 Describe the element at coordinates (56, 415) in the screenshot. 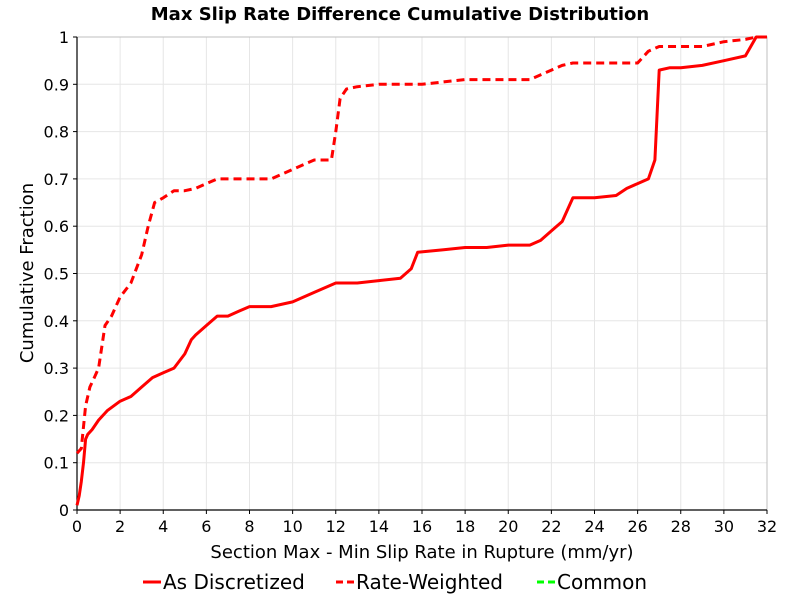

I see `y-tick-label: 0.2` at that location.